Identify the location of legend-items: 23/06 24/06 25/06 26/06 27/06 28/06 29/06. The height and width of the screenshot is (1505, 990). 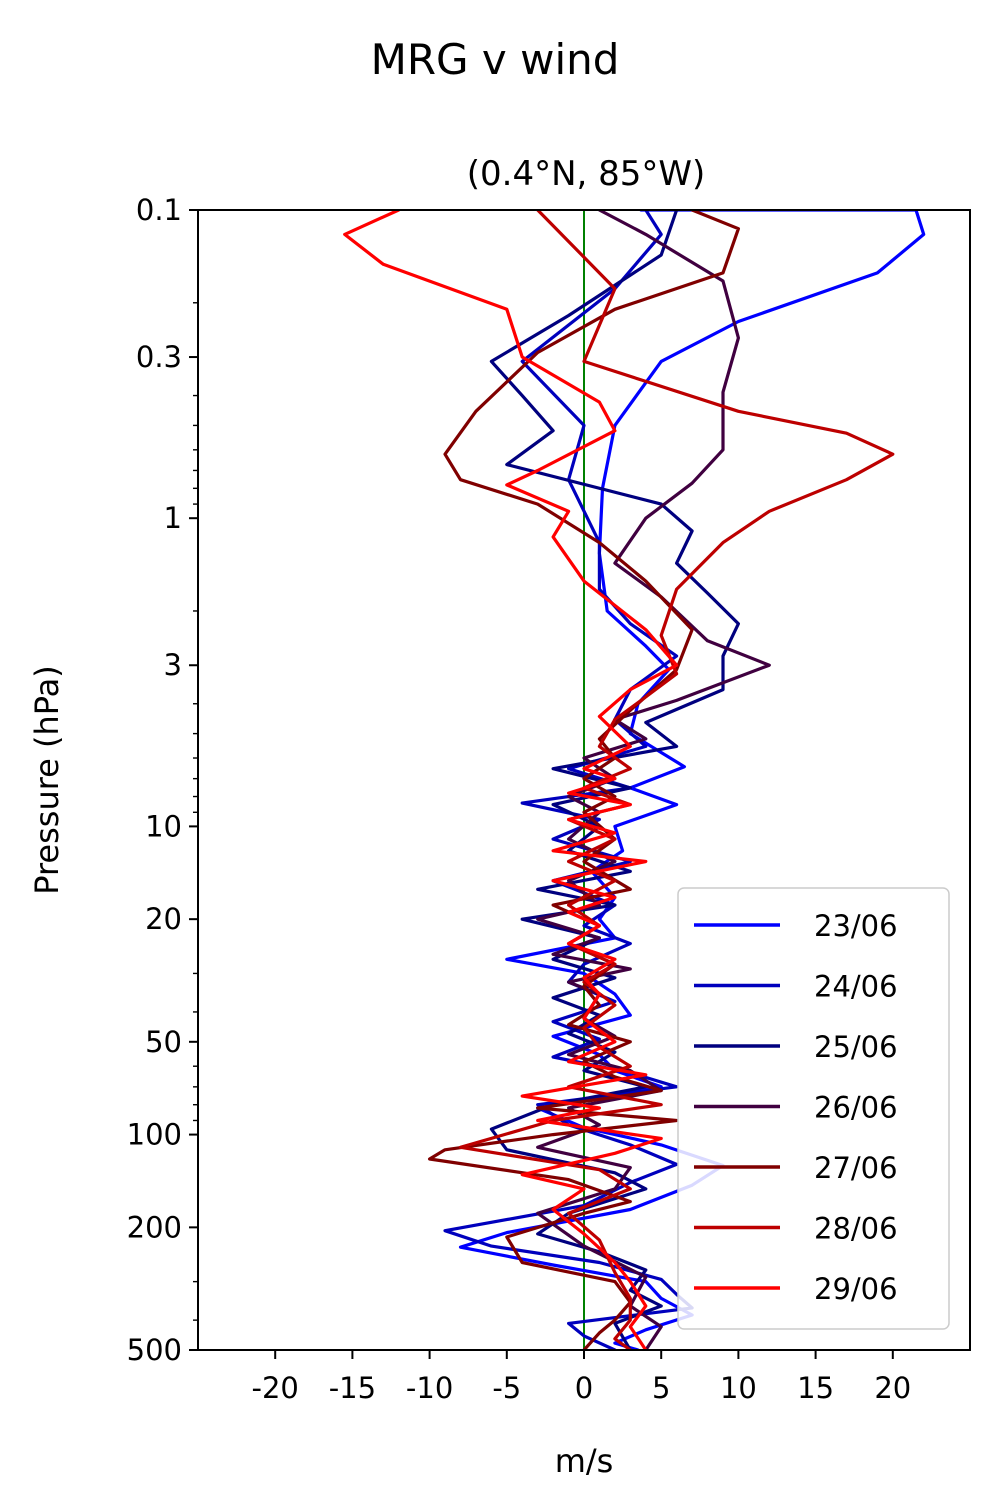
(796, 1107).